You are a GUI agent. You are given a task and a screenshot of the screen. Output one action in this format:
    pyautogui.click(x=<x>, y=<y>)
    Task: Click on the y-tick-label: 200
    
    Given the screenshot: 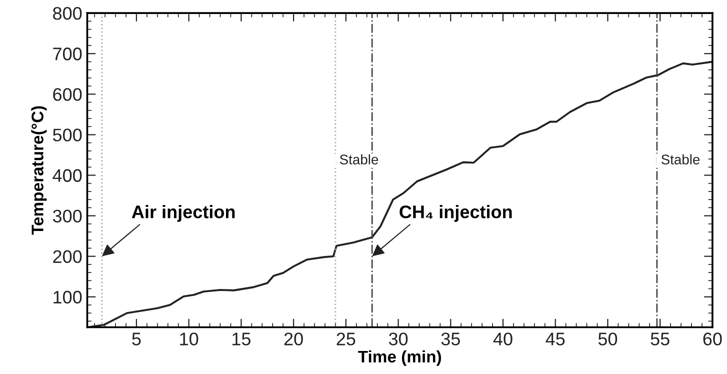 What is the action you would take?
    pyautogui.click(x=67, y=257)
    